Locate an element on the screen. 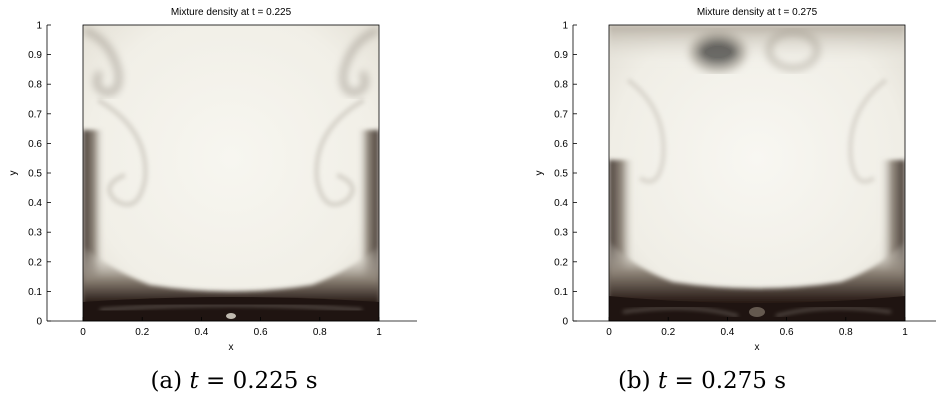  plot-title: Mixture density at t = 0.275 is located at coordinates (757, 12).